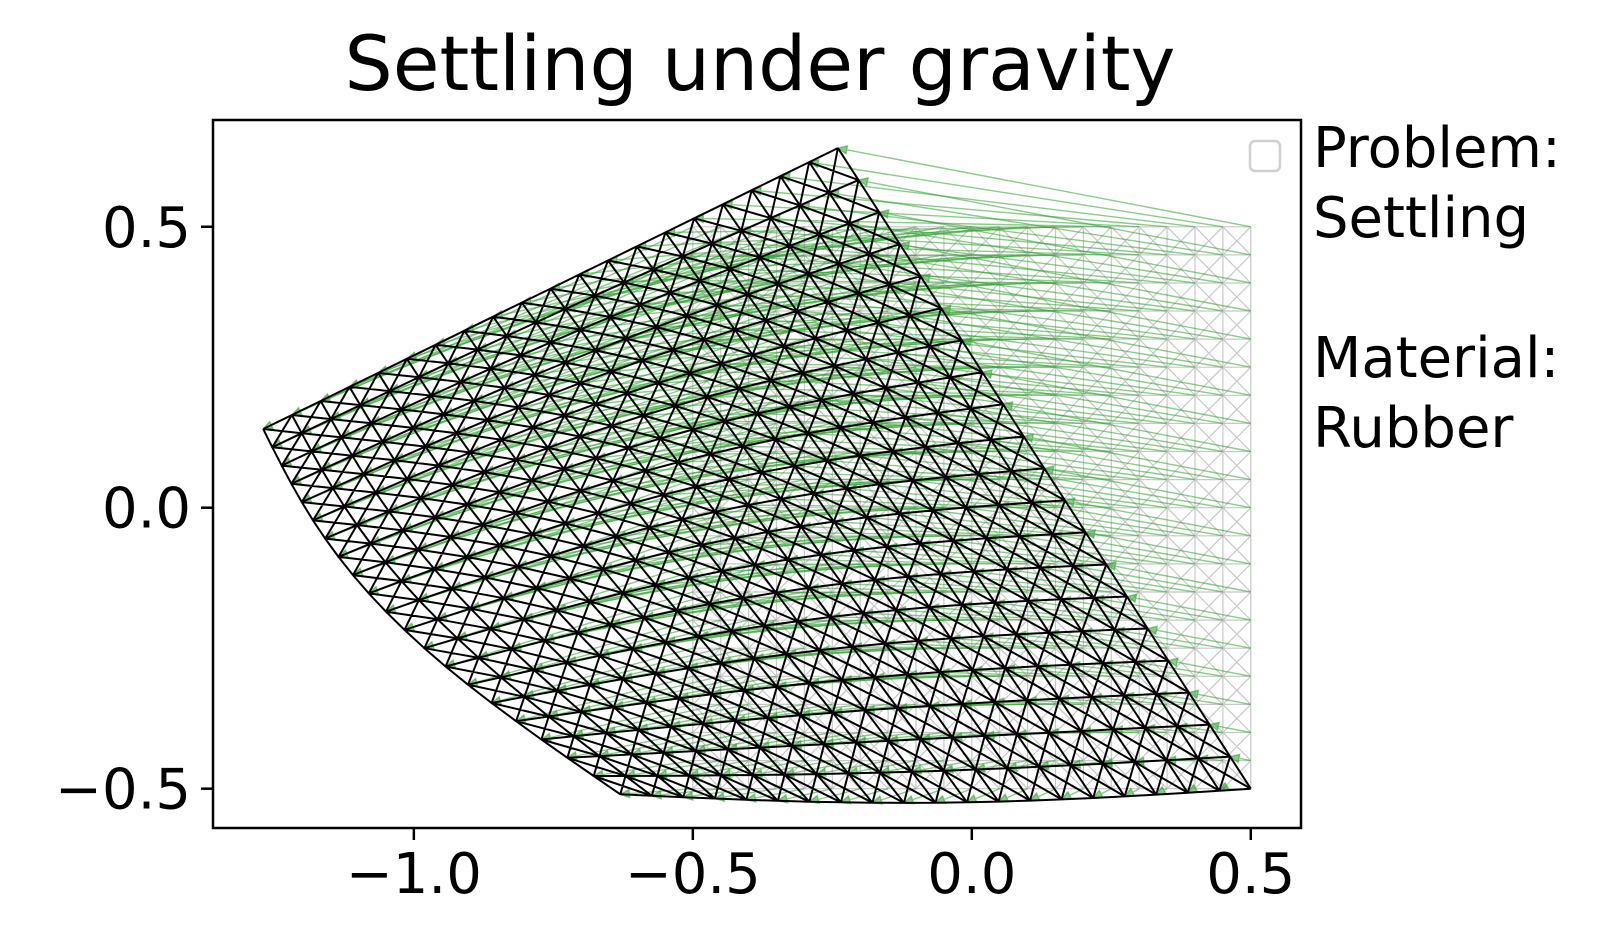  Describe the element at coordinates (1421, 218) in the screenshot. I see `annotation-line: Settling` at that location.